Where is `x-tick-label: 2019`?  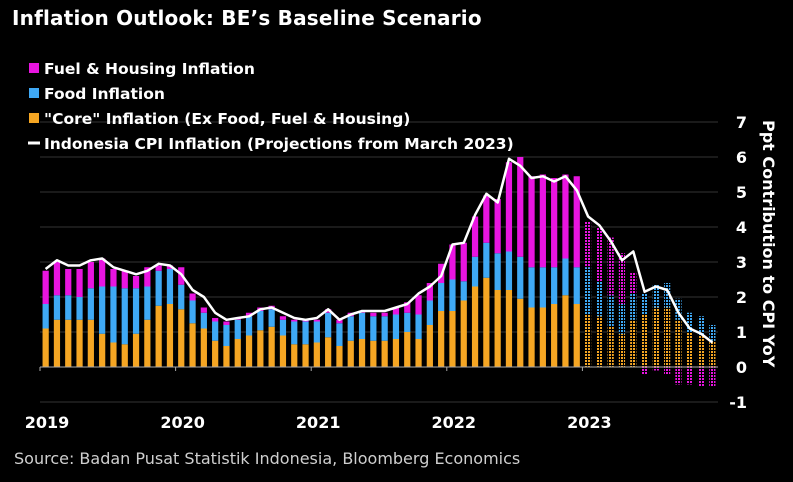 x-tick-label: 2019 is located at coordinates (47, 422).